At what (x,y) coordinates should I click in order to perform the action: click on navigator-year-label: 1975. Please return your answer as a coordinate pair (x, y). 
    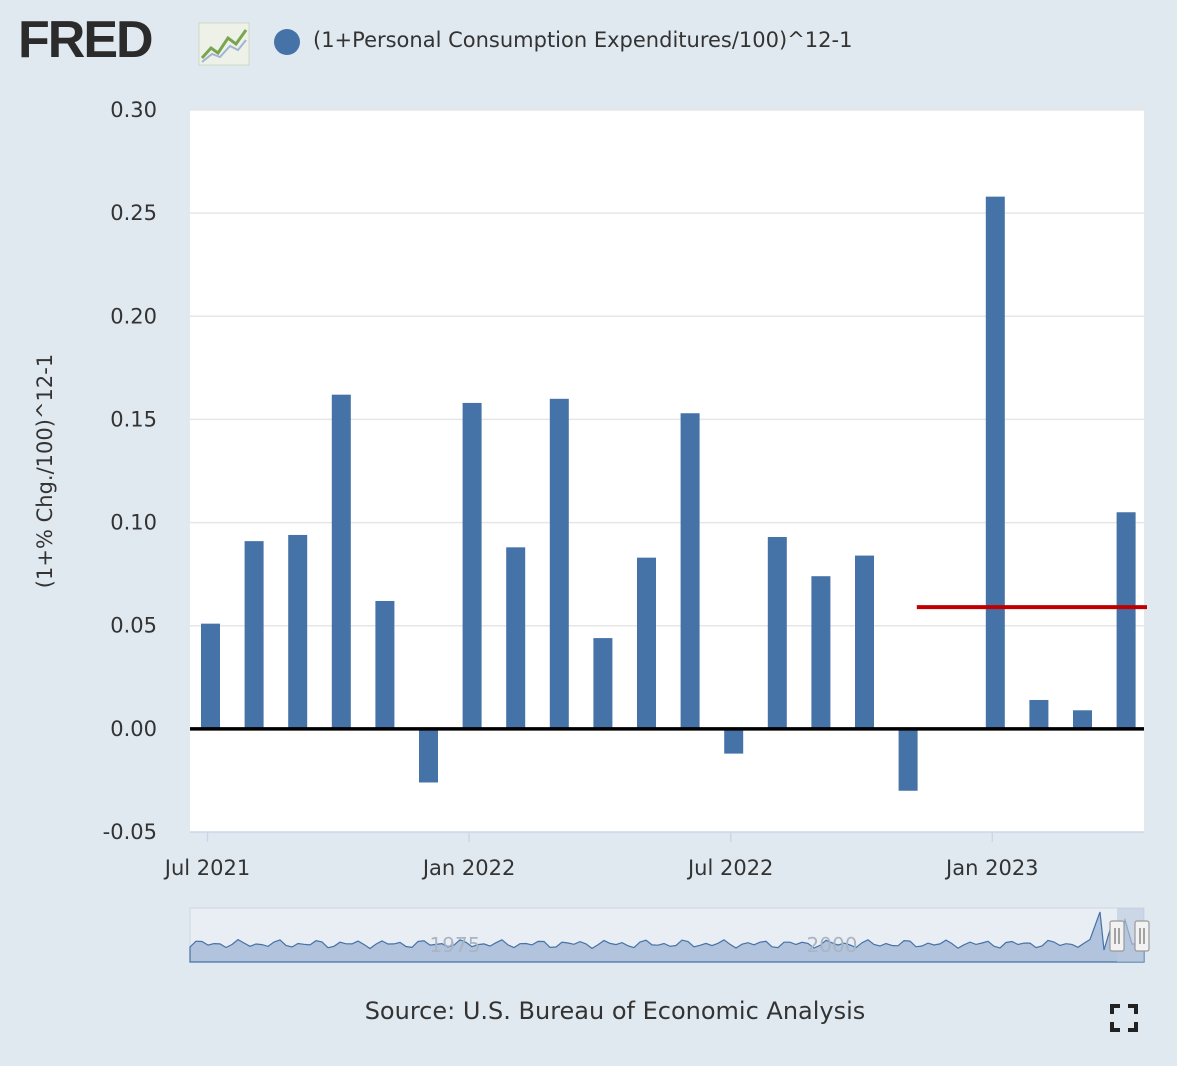
    Looking at the image, I should click on (455, 945).